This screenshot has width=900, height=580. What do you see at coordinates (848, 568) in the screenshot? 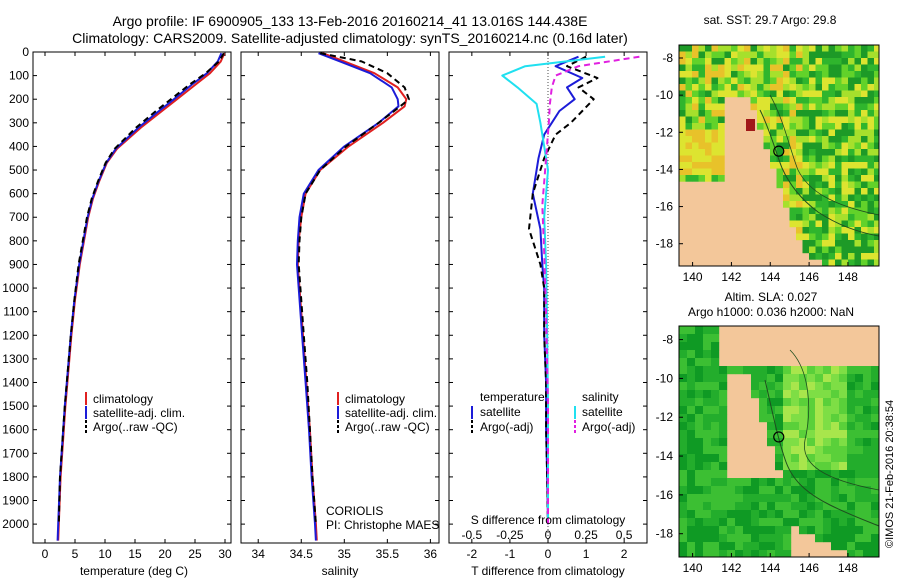
I see `map-x-tick-label: 148` at bounding box center [848, 568].